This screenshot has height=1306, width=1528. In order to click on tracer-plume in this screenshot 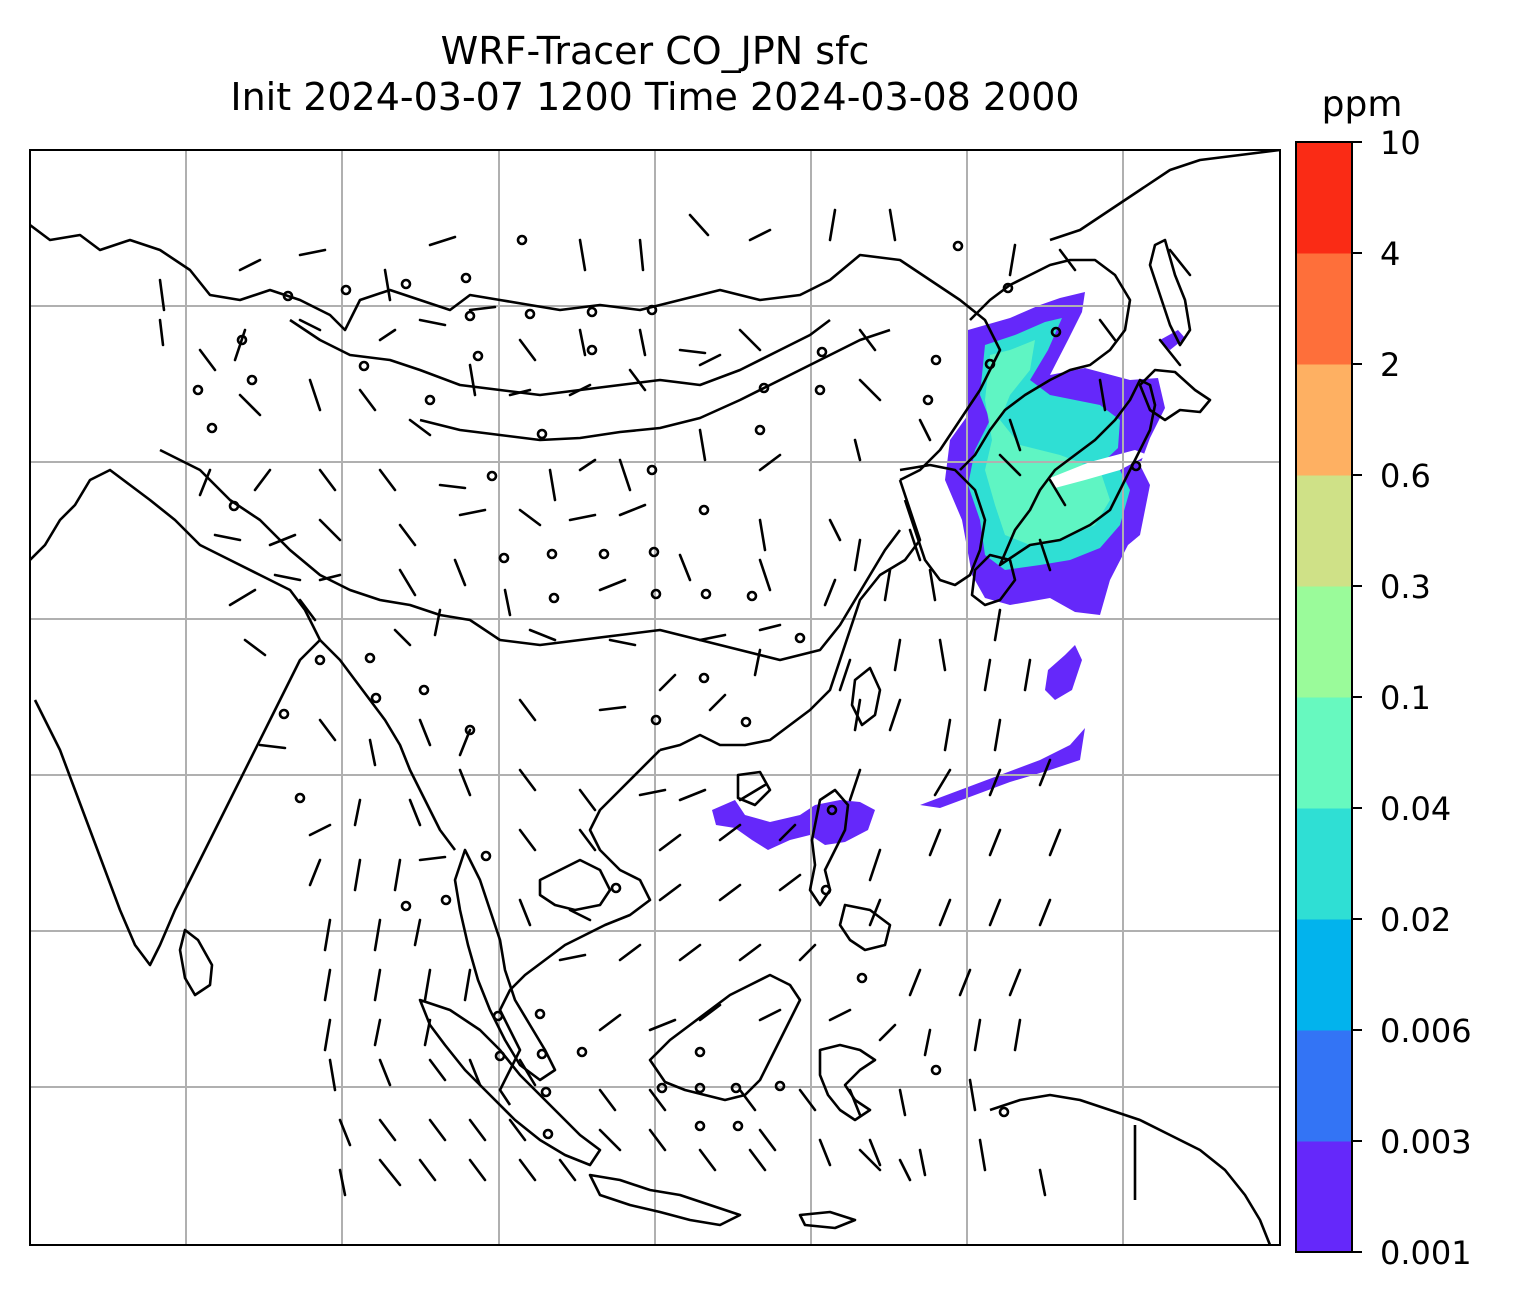, I will do `click(948, 571)`.